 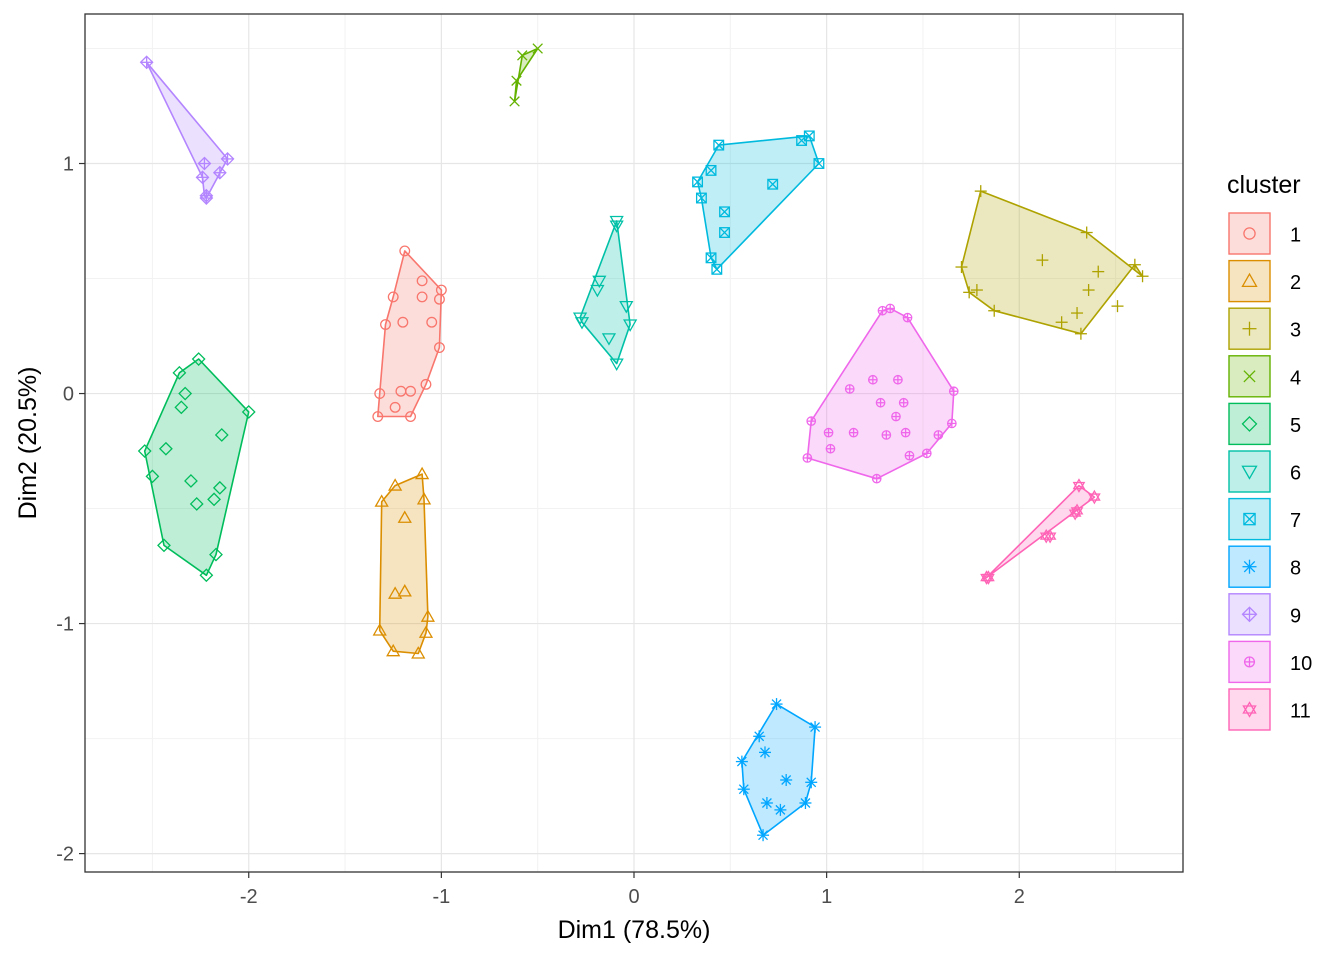 I want to click on legend-item-11: 11, so click(x=1269, y=709).